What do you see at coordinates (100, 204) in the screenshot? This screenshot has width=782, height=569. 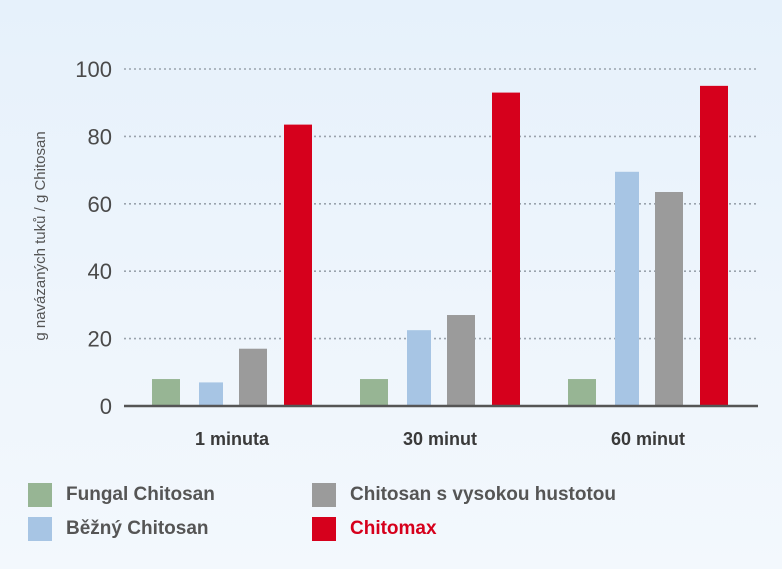 I see `y-tick-label: 60` at bounding box center [100, 204].